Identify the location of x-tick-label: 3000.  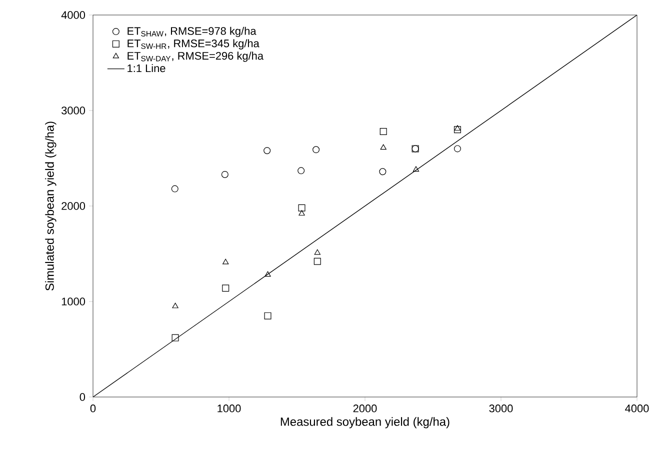
(501, 408).